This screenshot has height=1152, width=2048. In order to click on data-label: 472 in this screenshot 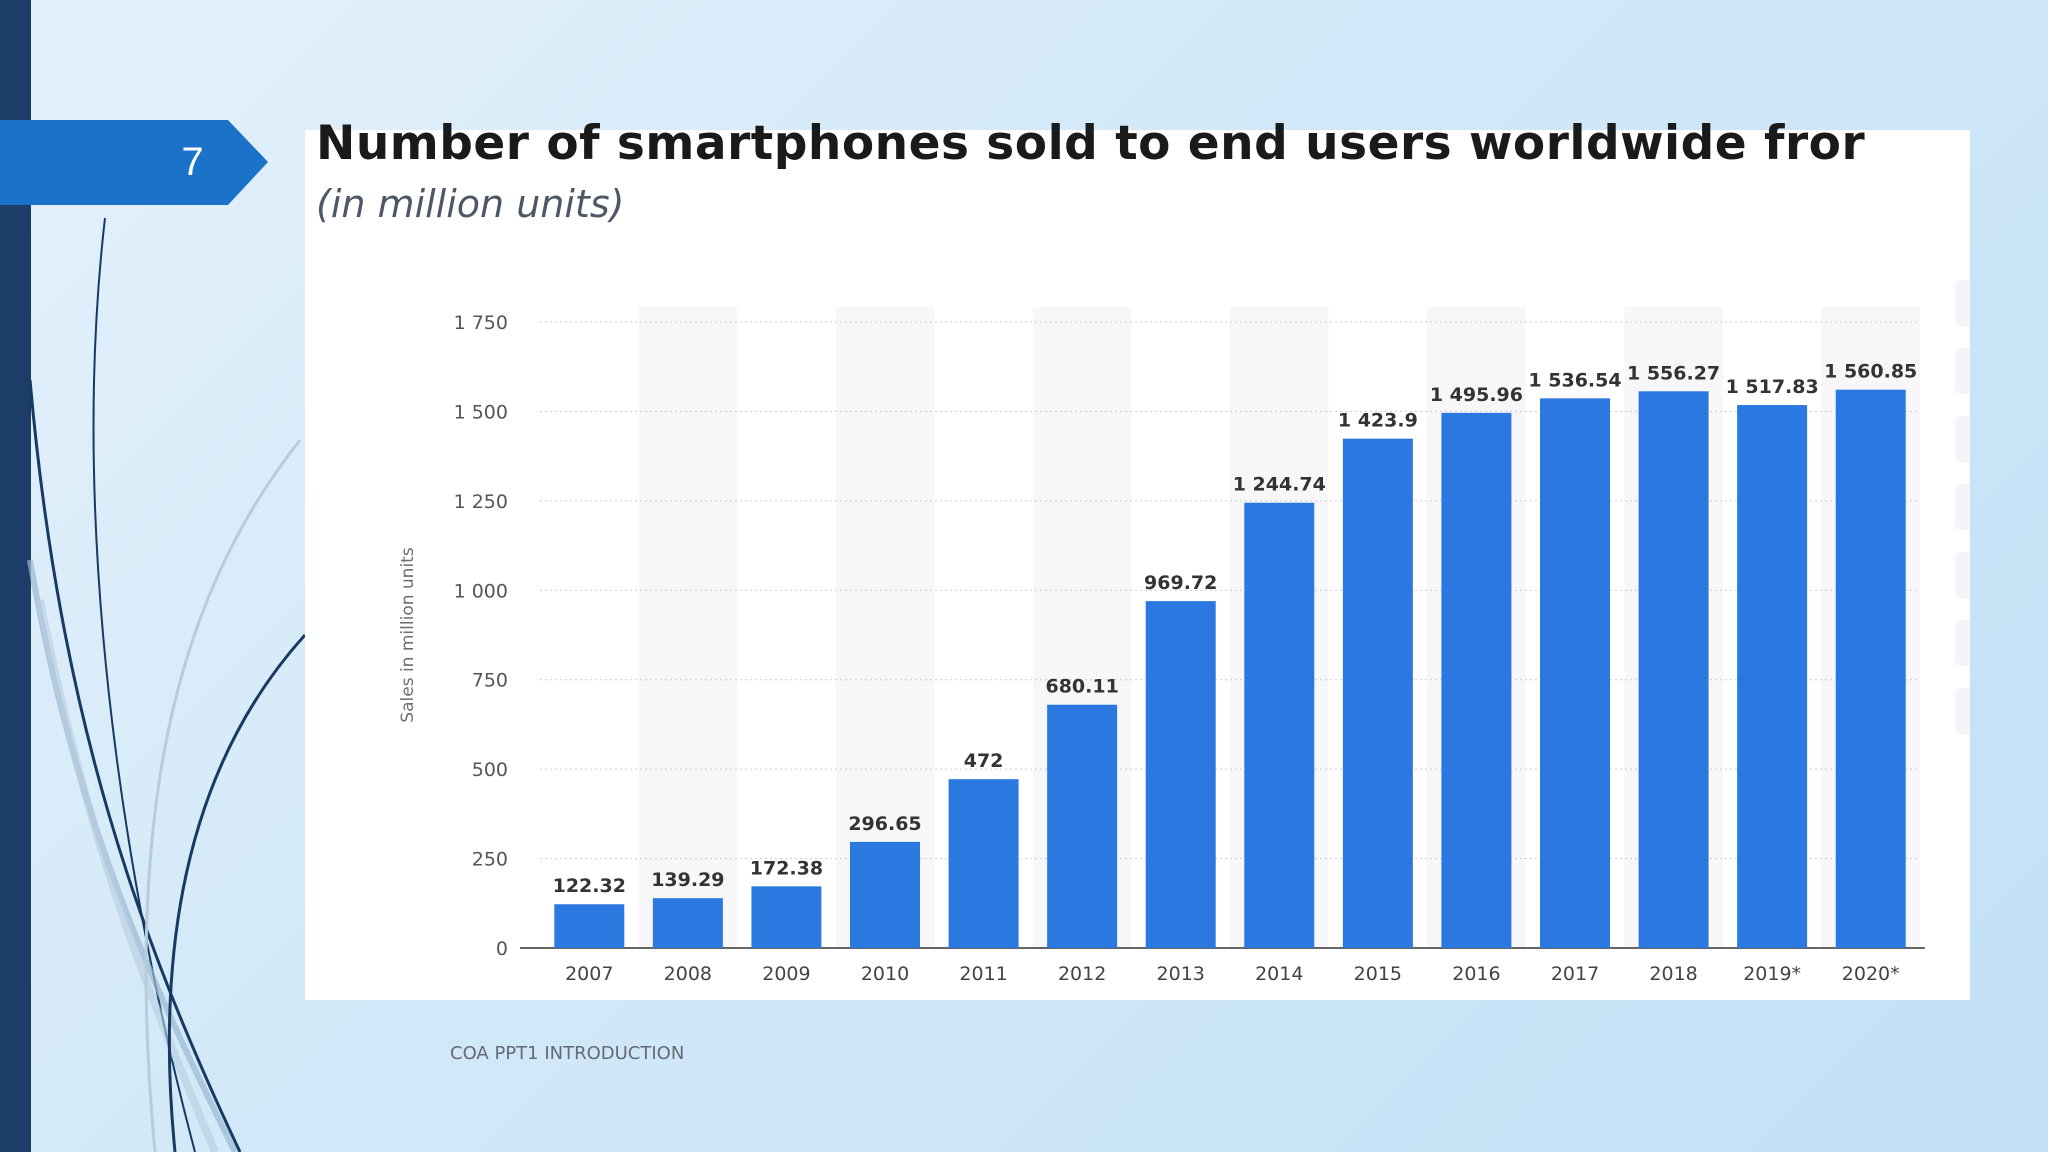, I will do `click(984, 761)`.